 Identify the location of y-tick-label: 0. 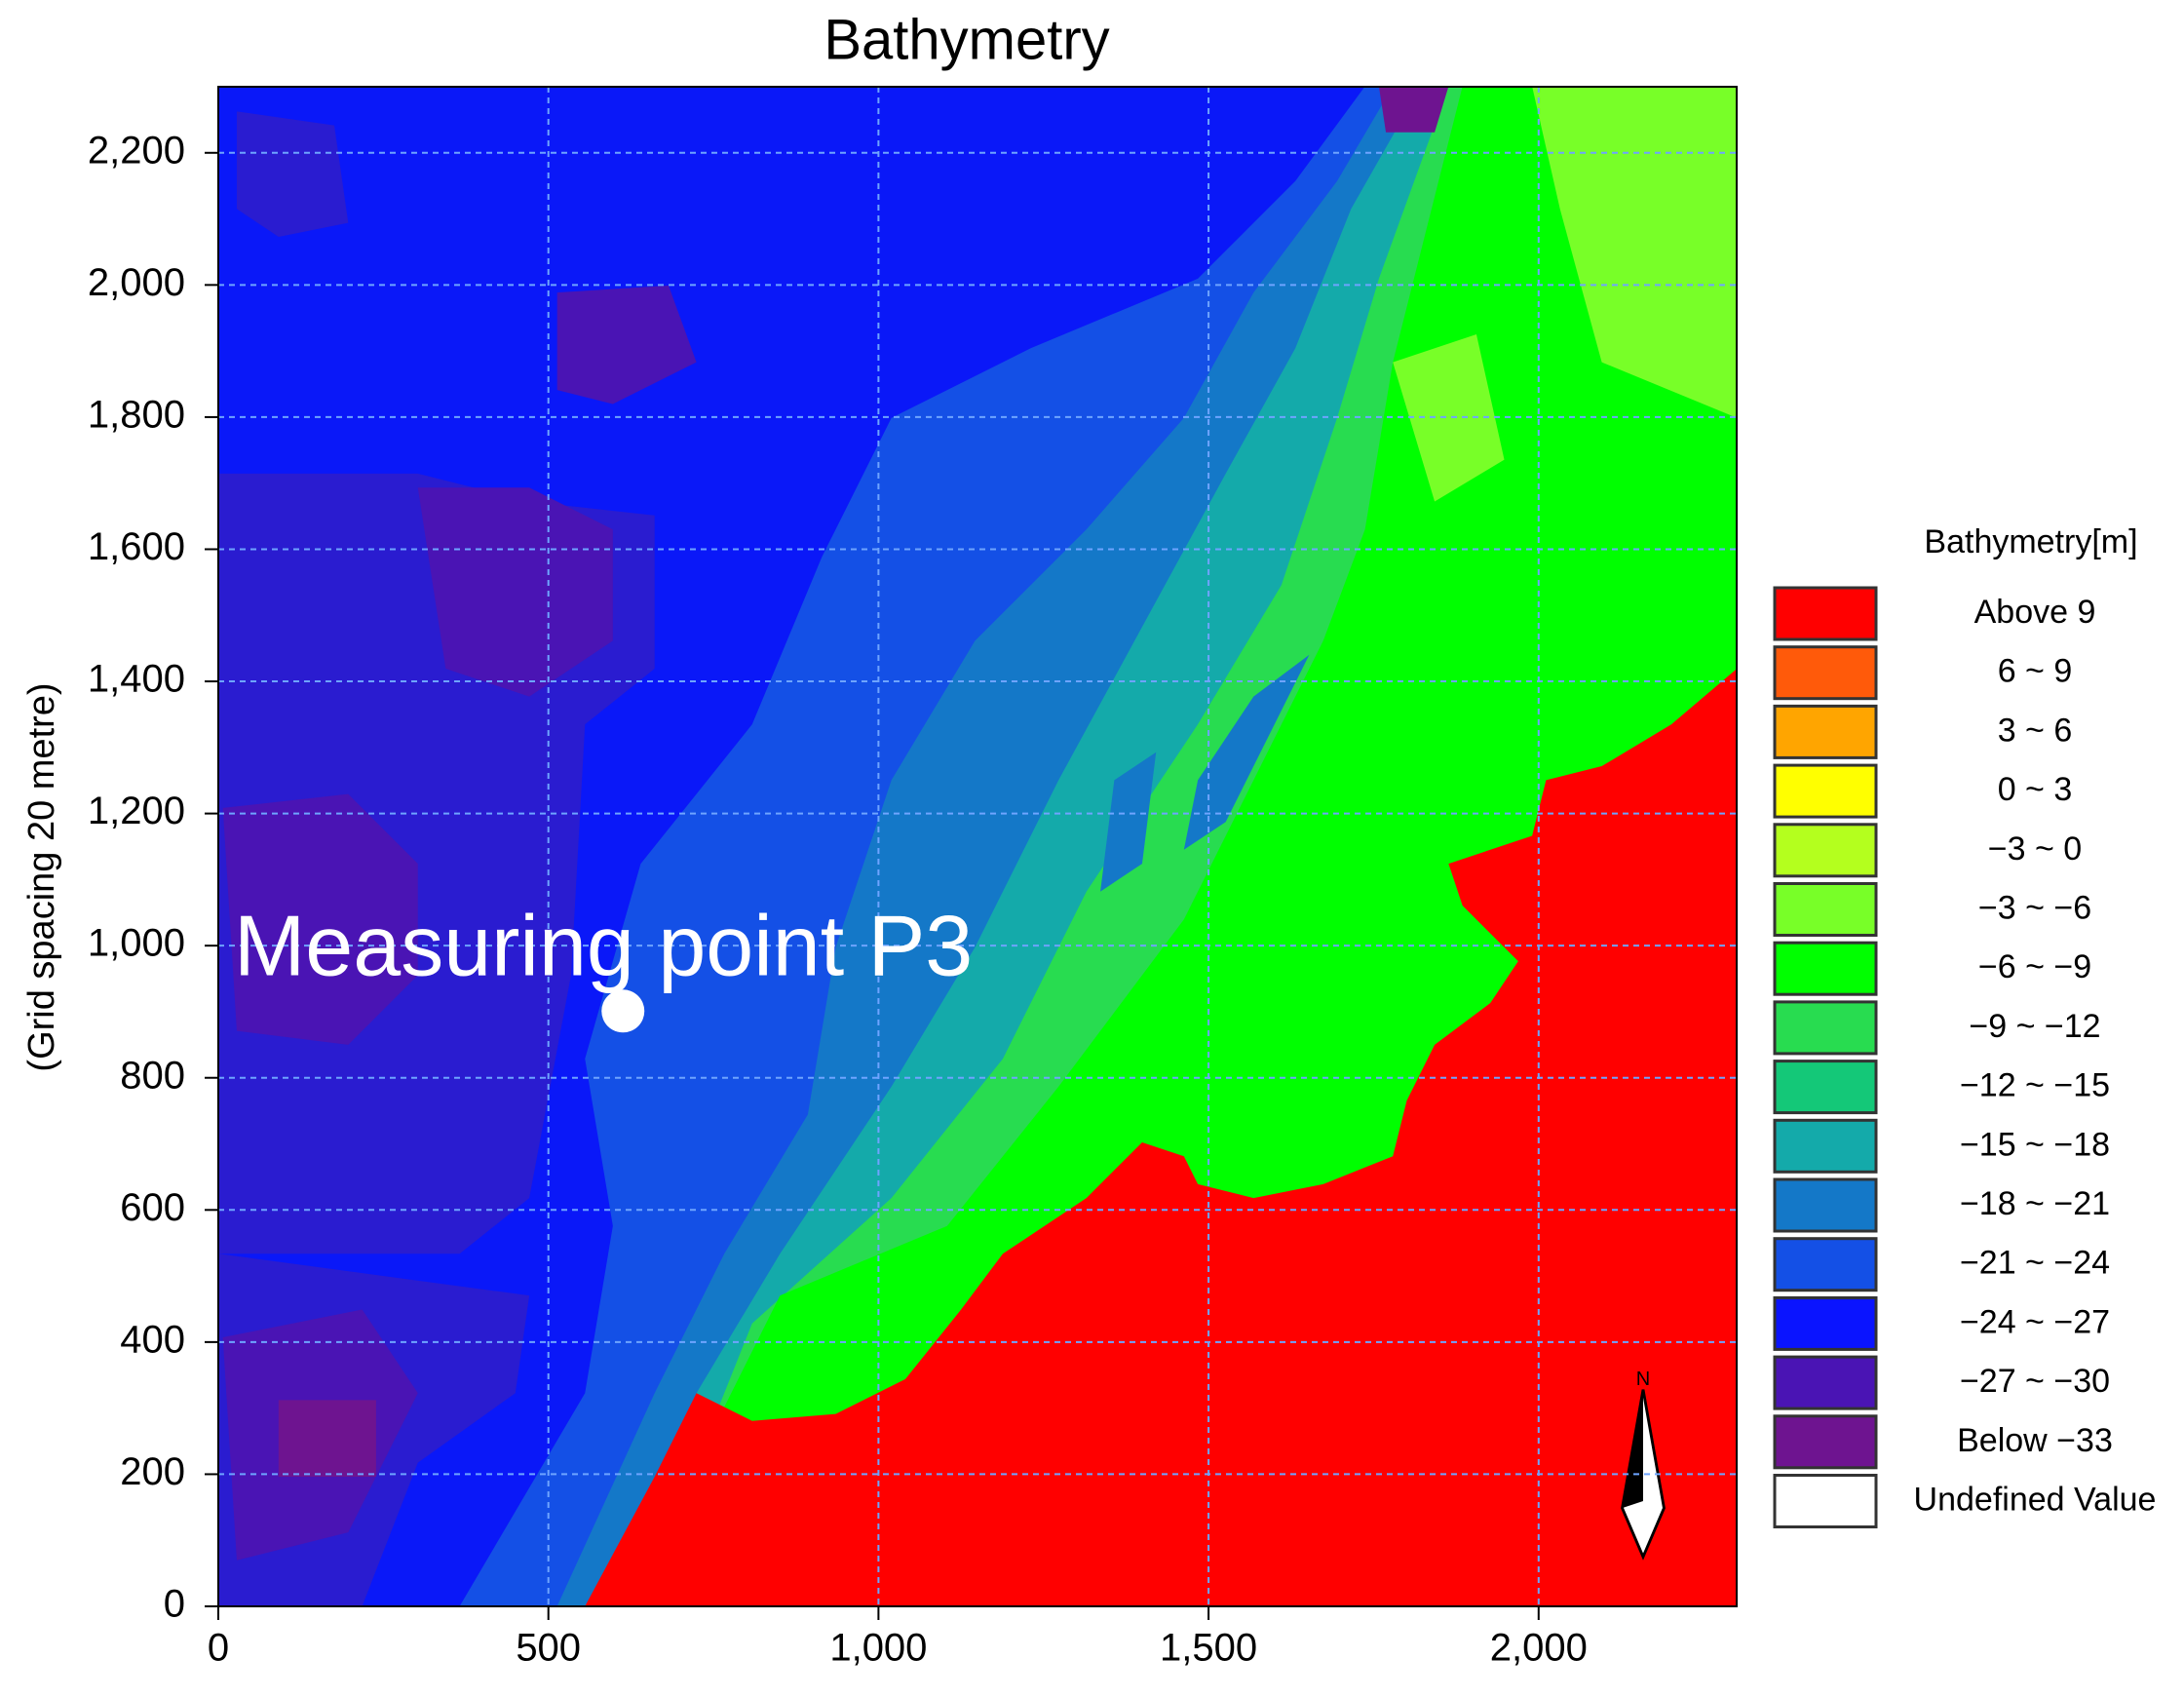
(174, 1604).